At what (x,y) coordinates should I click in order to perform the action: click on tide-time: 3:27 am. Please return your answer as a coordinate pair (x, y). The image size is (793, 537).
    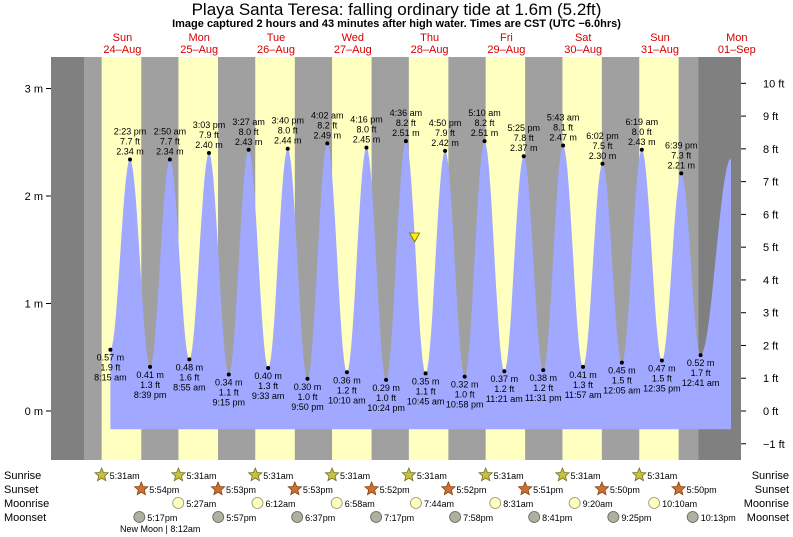
    Looking at the image, I should click on (248, 122).